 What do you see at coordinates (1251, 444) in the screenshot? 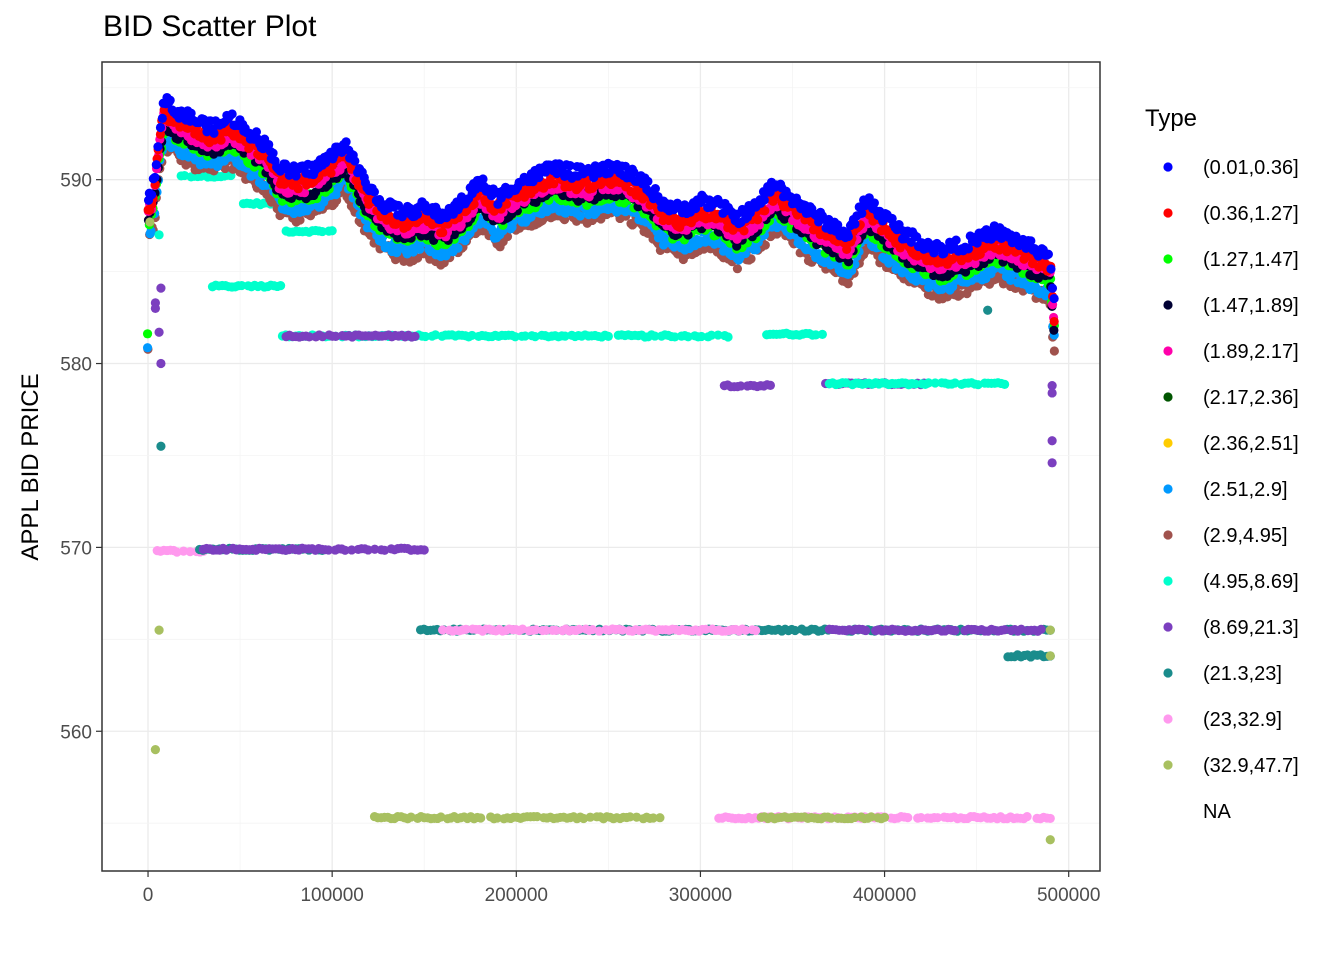
I see `legend-label: (2.36,2.51]` at bounding box center [1251, 444].